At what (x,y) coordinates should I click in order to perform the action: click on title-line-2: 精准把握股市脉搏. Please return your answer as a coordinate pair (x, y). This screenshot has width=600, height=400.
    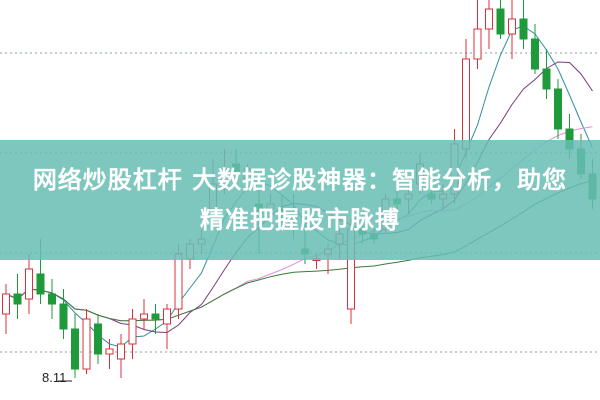
    Looking at the image, I should click on (300, 220).